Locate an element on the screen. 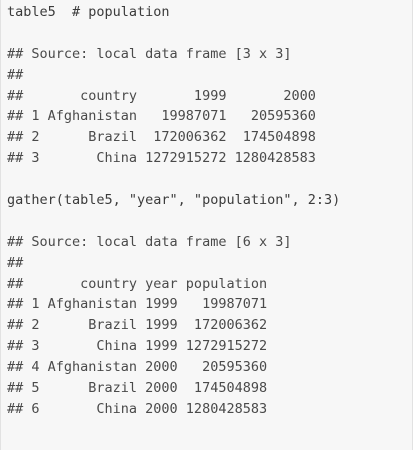 This screenshot has height=450, width=413. output-line: ## Source: local data frame [3 x 3] is located at coordinates (149, 53).